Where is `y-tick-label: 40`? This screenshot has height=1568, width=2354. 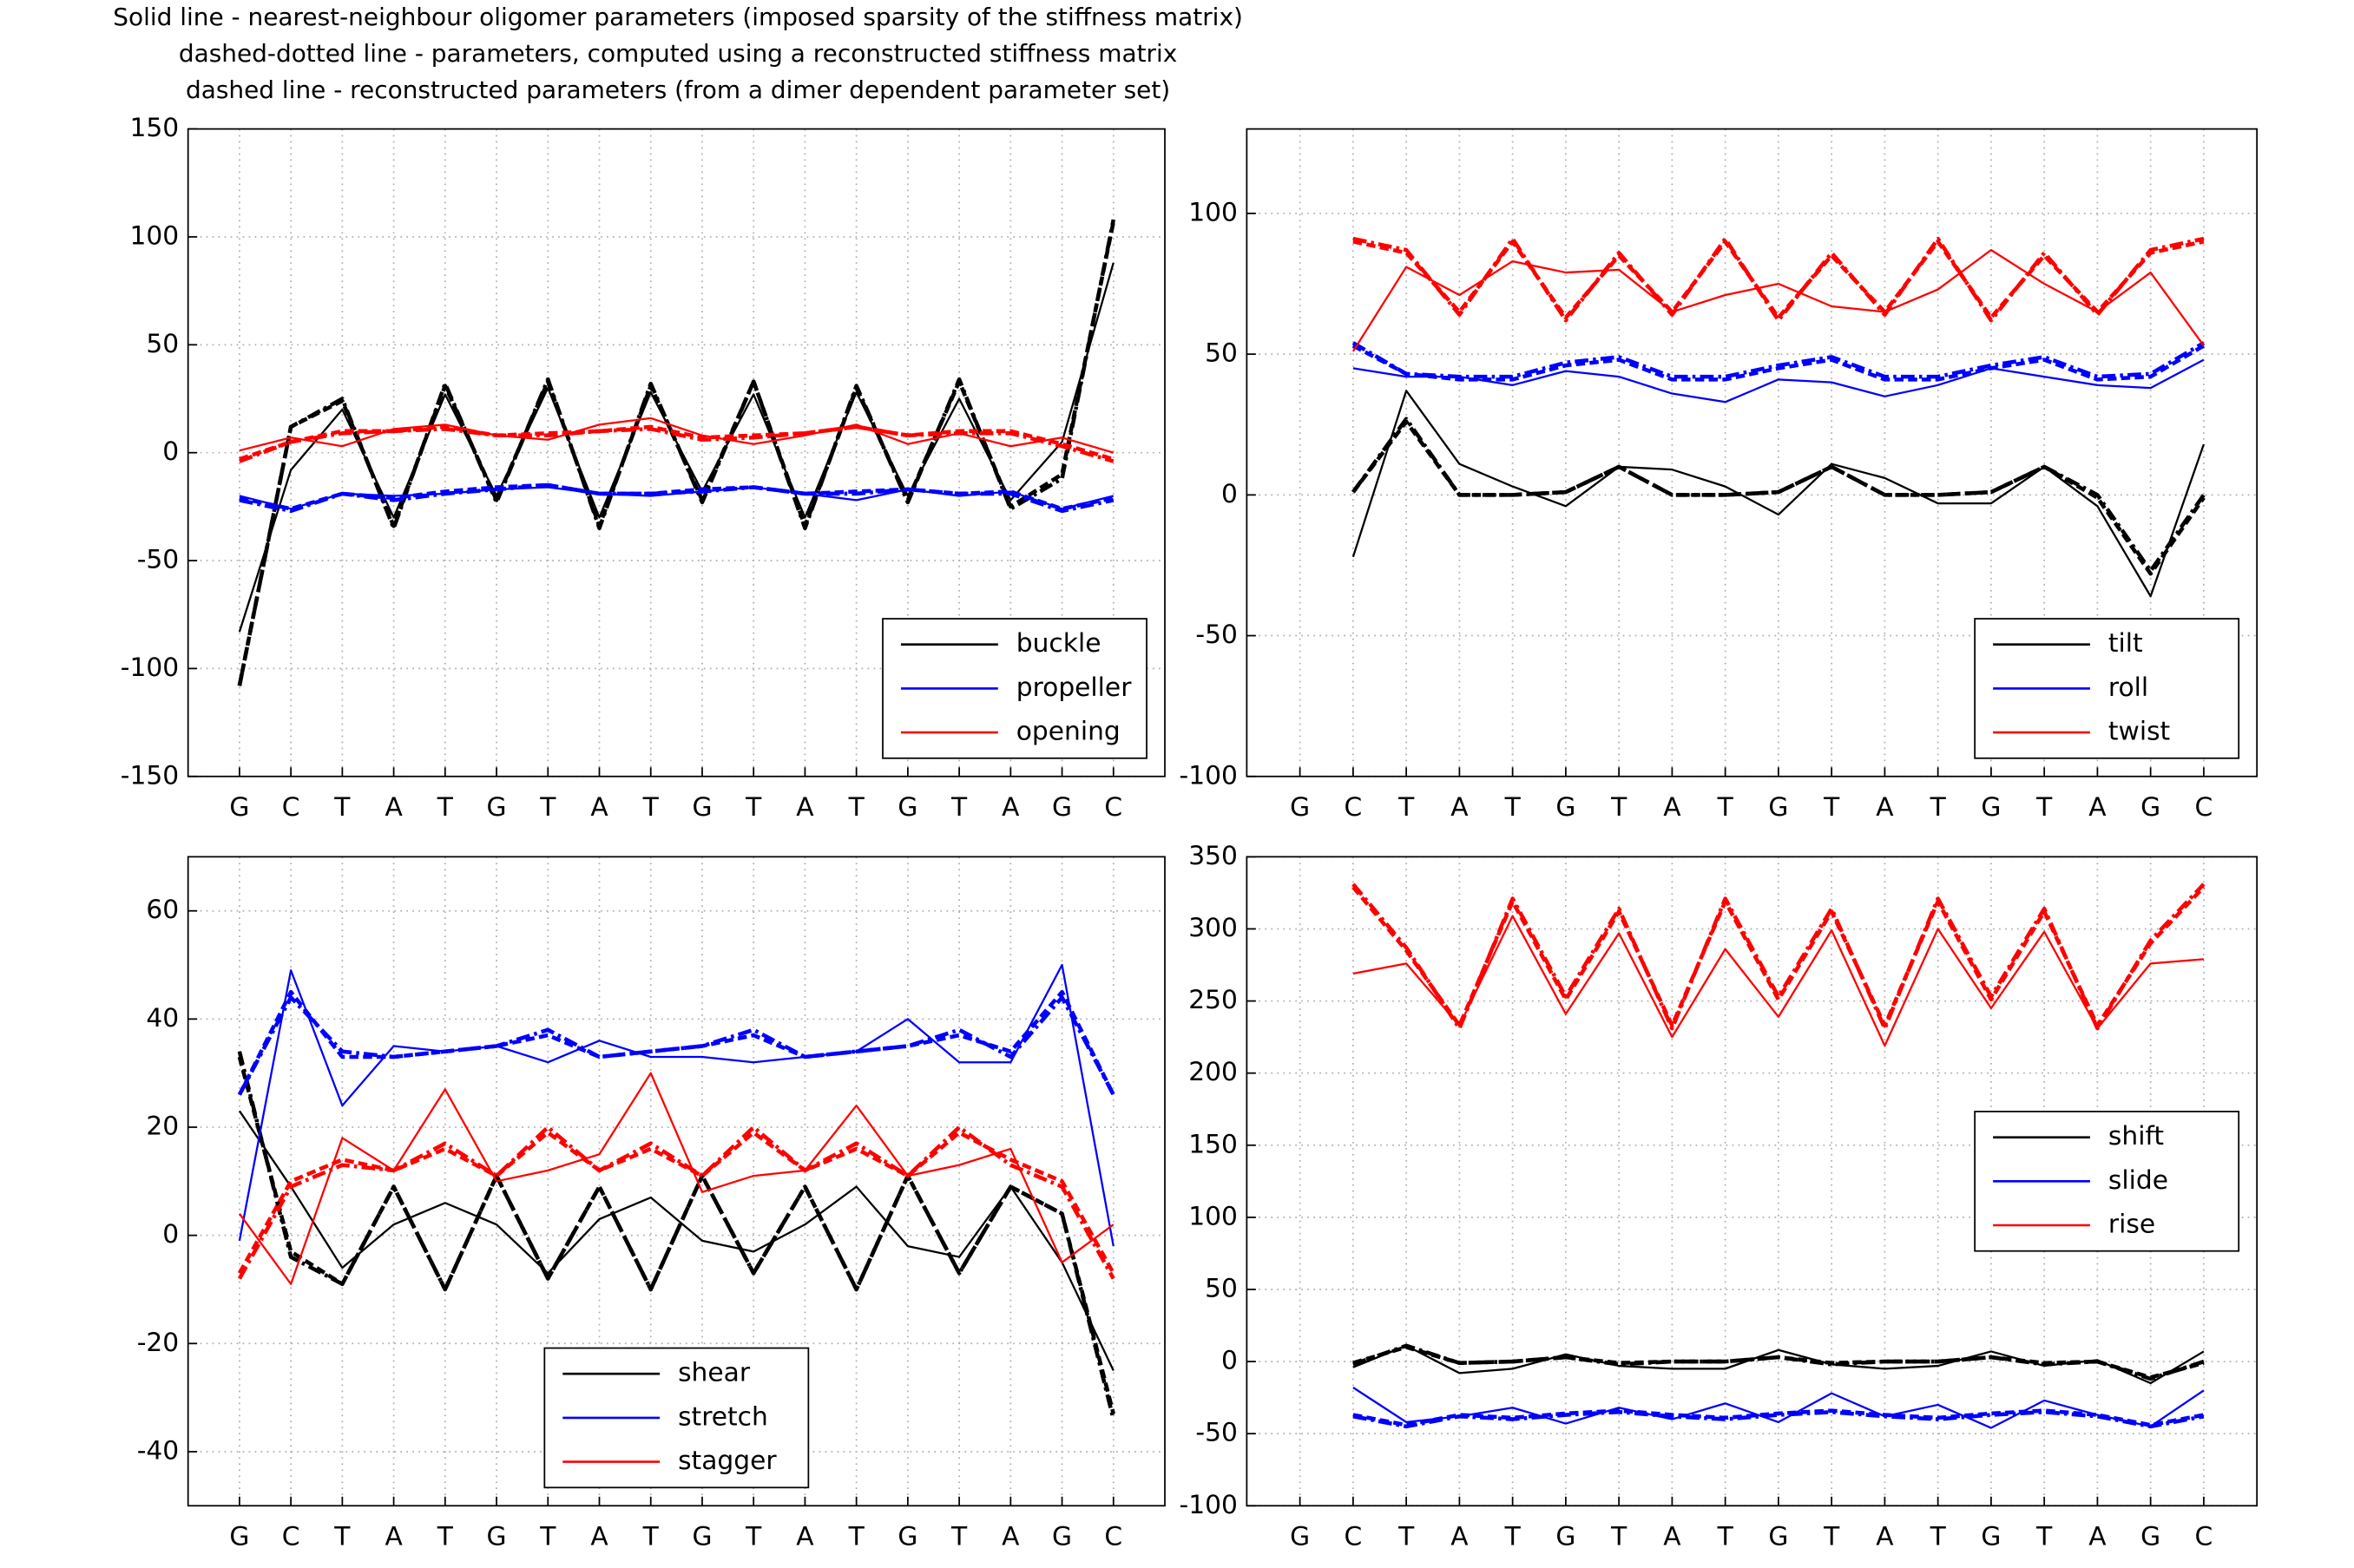
y-tick-label: 40 is located at coordinates (162, 1018).